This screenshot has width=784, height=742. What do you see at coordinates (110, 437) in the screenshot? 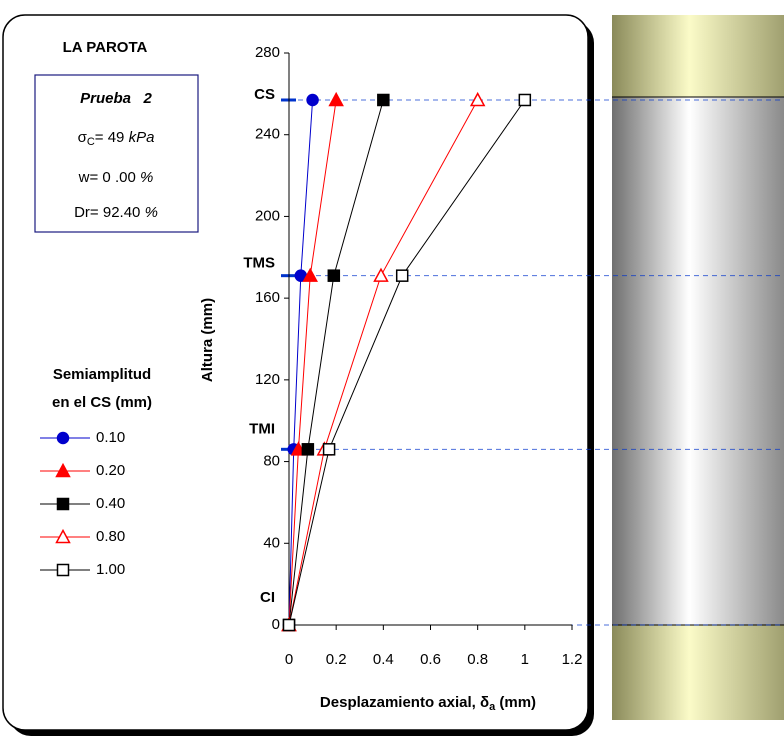
I see `legend-label: 0.10` at bounding box center [110, 437].